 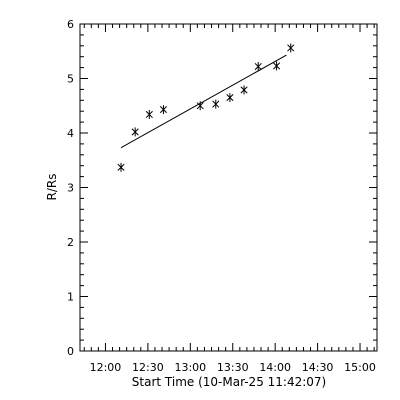 I want to click on x-tick-label: 14:00, so click(x=275, y=367).